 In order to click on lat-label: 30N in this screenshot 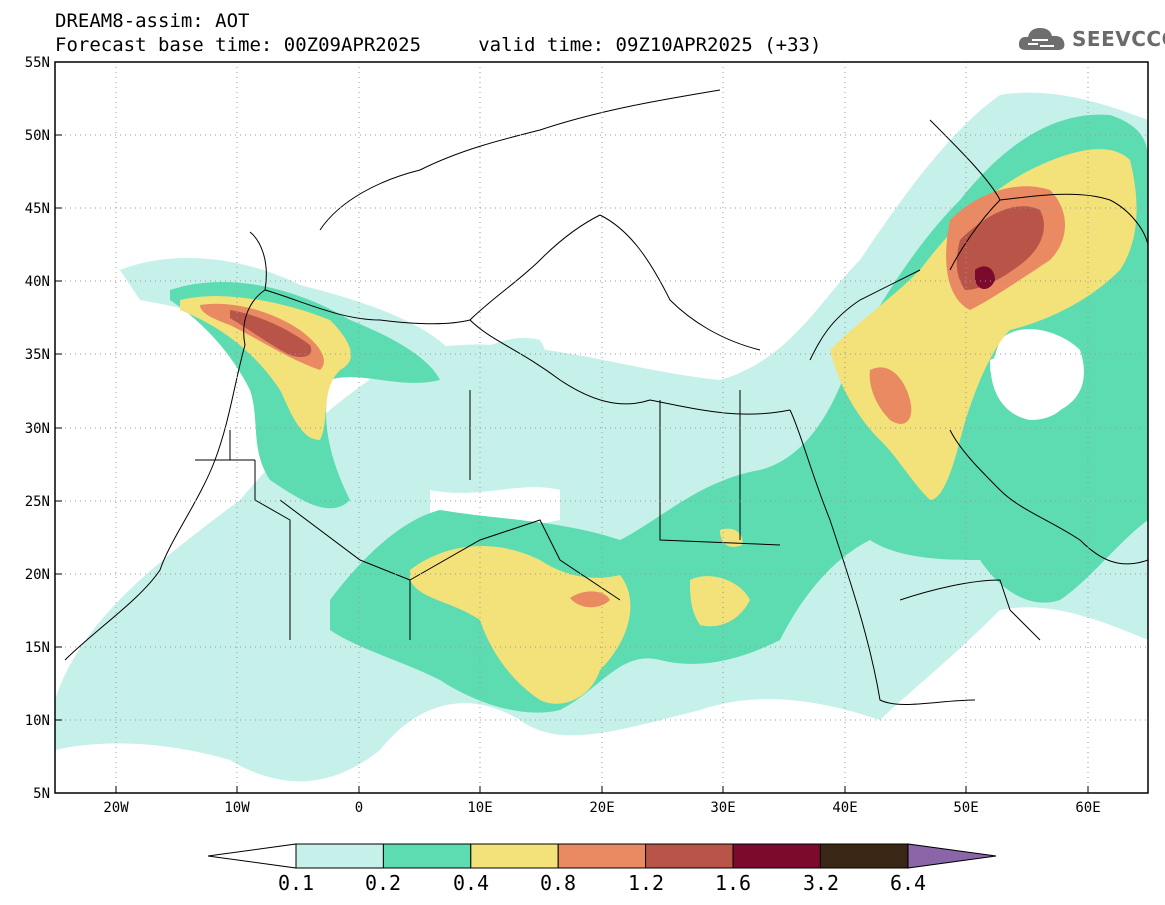, I will do `click(37, 429)`.